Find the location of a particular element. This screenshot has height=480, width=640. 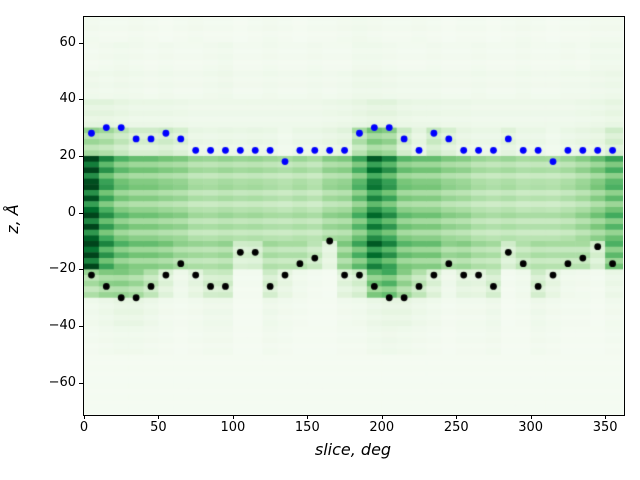

x-tick-label: 100 is located at coordinates (233, 427).